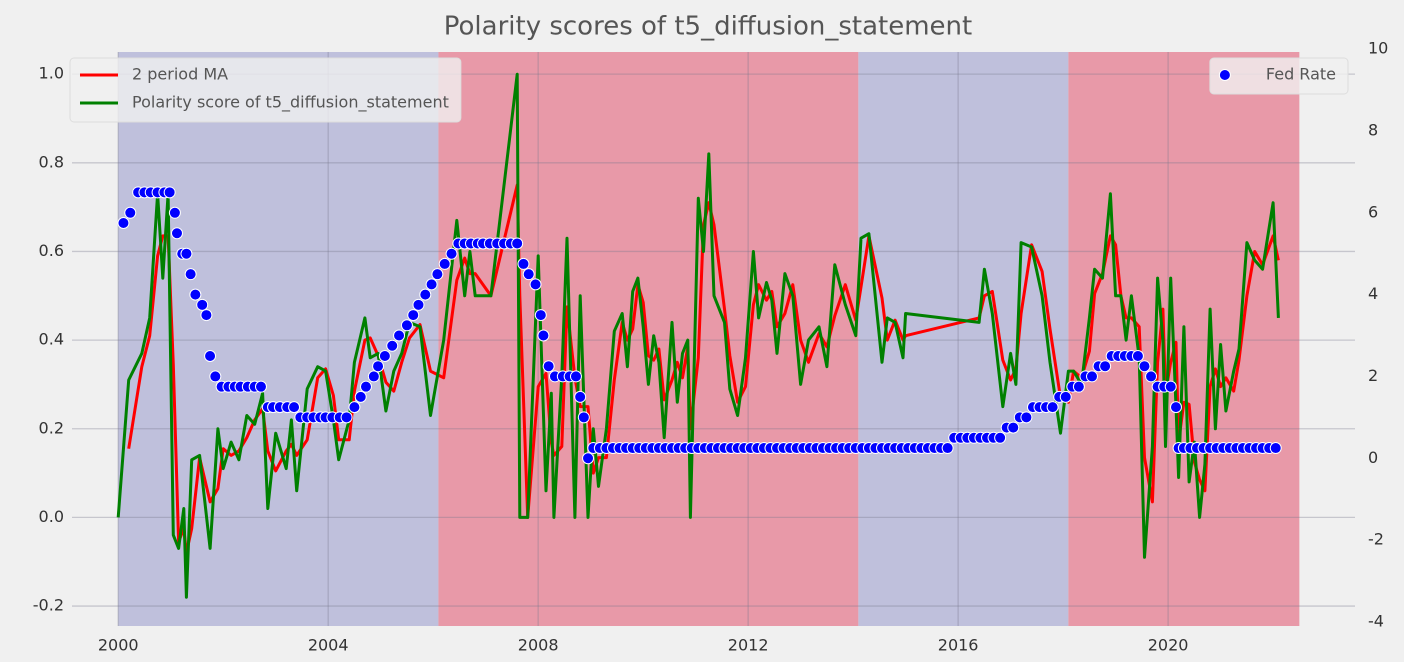 This screenshot has height=662, width=1404. What do you see at coordinates (1373, 211) in the screenshot?
I see `y2-tick-label: 6` at bounding box center [1373, 211].